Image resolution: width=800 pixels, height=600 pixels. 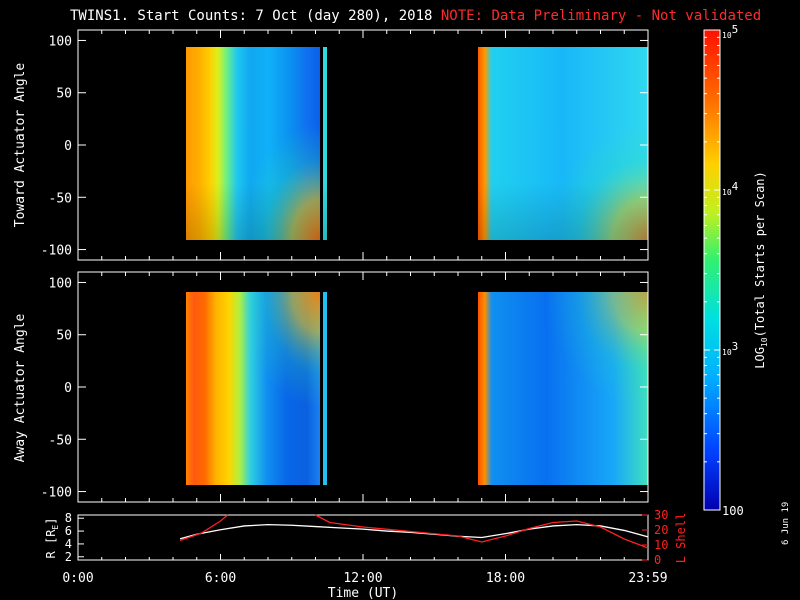 What do you see at coordinates (365, 570) in the screenshot?
I see `panel-orbit-x-ticks: 0:00 6:00 12:00 18:00 23:59` at bounding box center [365, 570].